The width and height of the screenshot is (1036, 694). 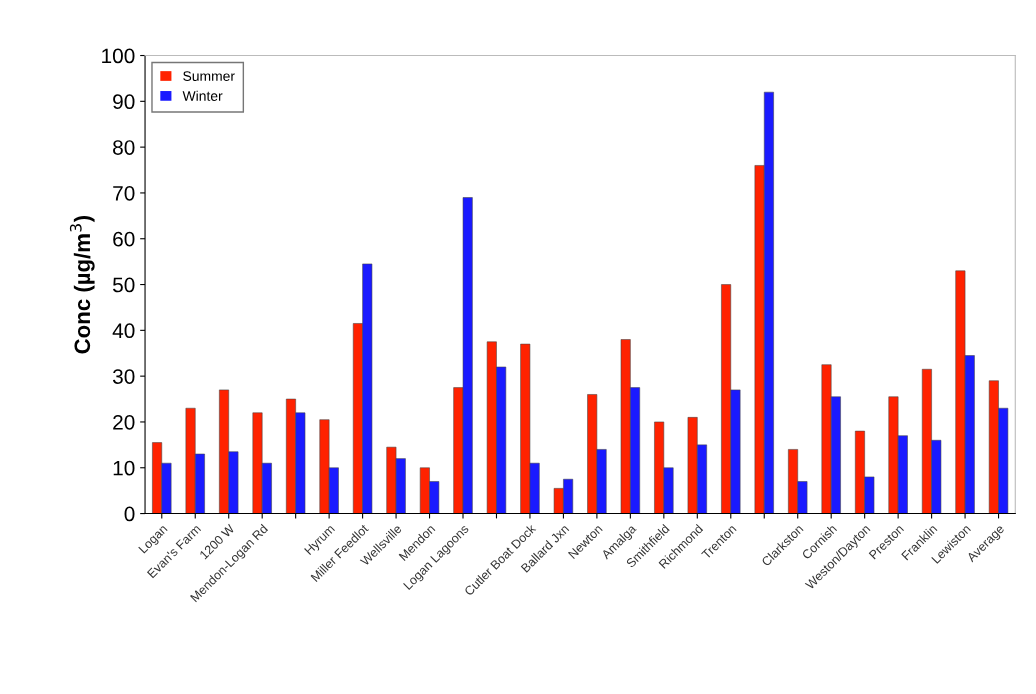 What do you see at coordinates (124, 422) in the screenshot?
I see `y-tick-label: 20` at bounding box center [124, 422].